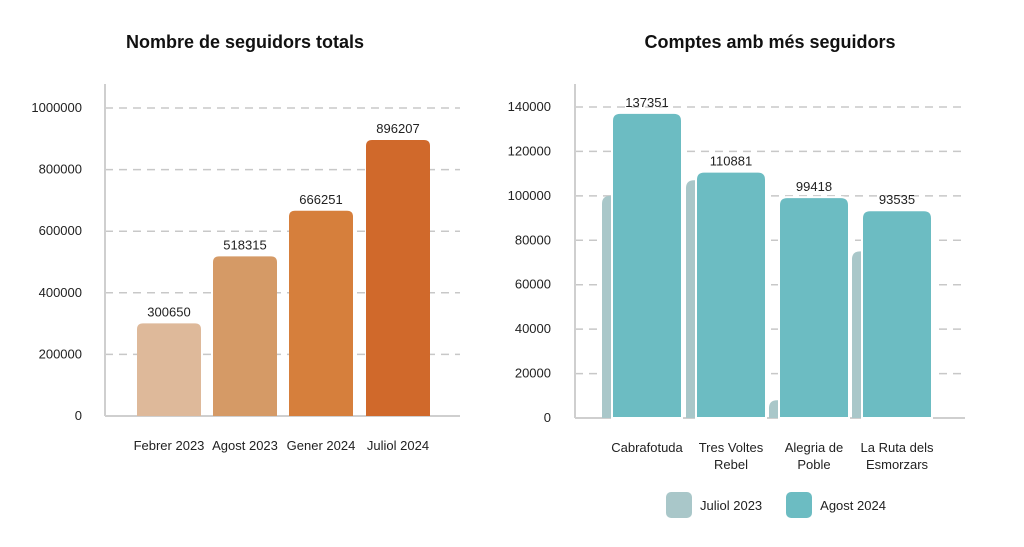 This screenshot has width=1024, height=547. I want to click on legend-item-series-1: Juliol 2023, so click(714, 505).